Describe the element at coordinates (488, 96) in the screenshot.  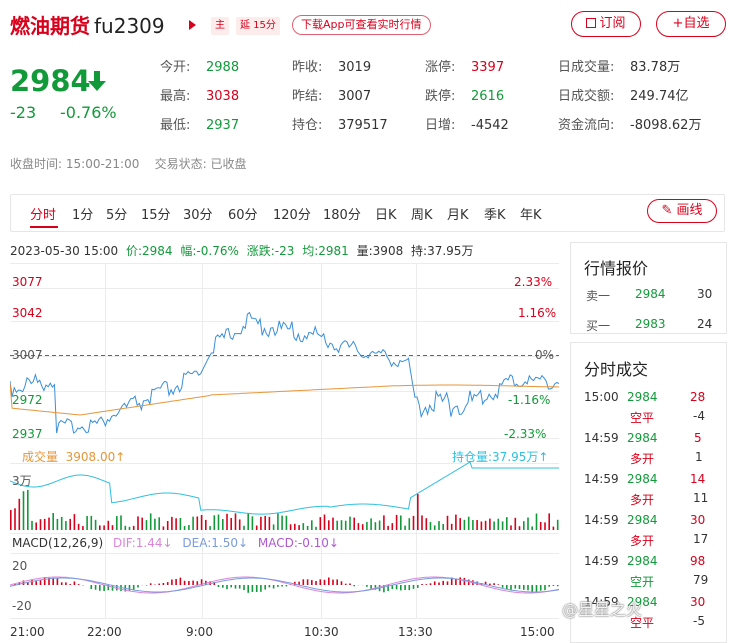
I see `limit-down-value: 2616` at that location.